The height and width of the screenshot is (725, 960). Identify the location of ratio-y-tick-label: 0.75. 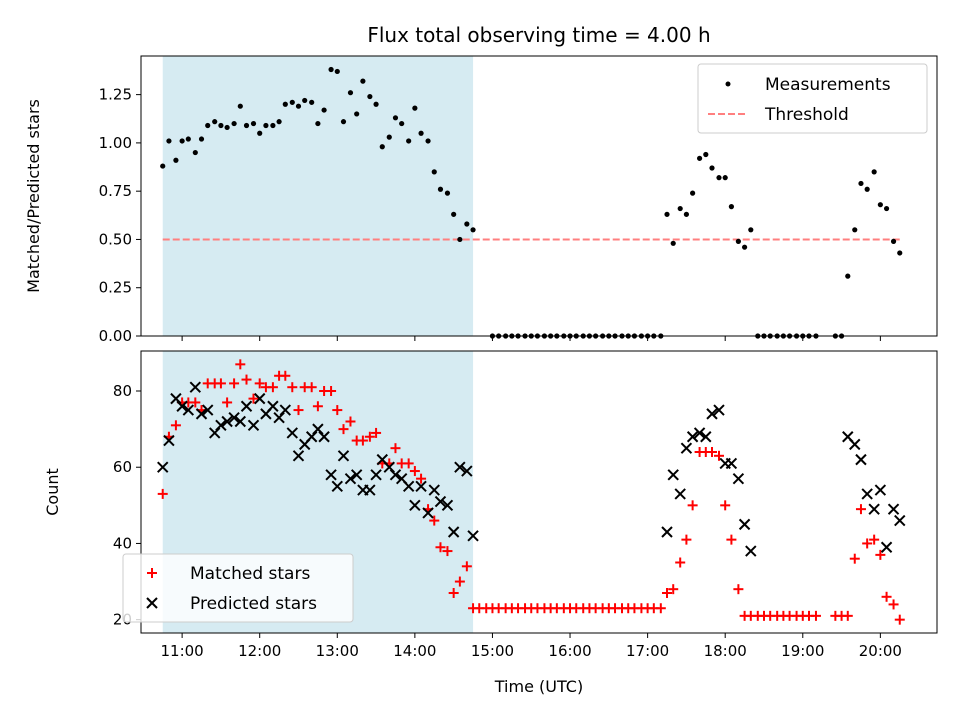
(115, 191).